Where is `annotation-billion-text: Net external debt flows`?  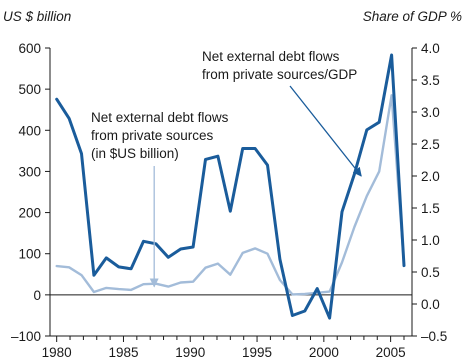
annotation-billion-text: Net external debt flows is located at coordinates (160, 117).